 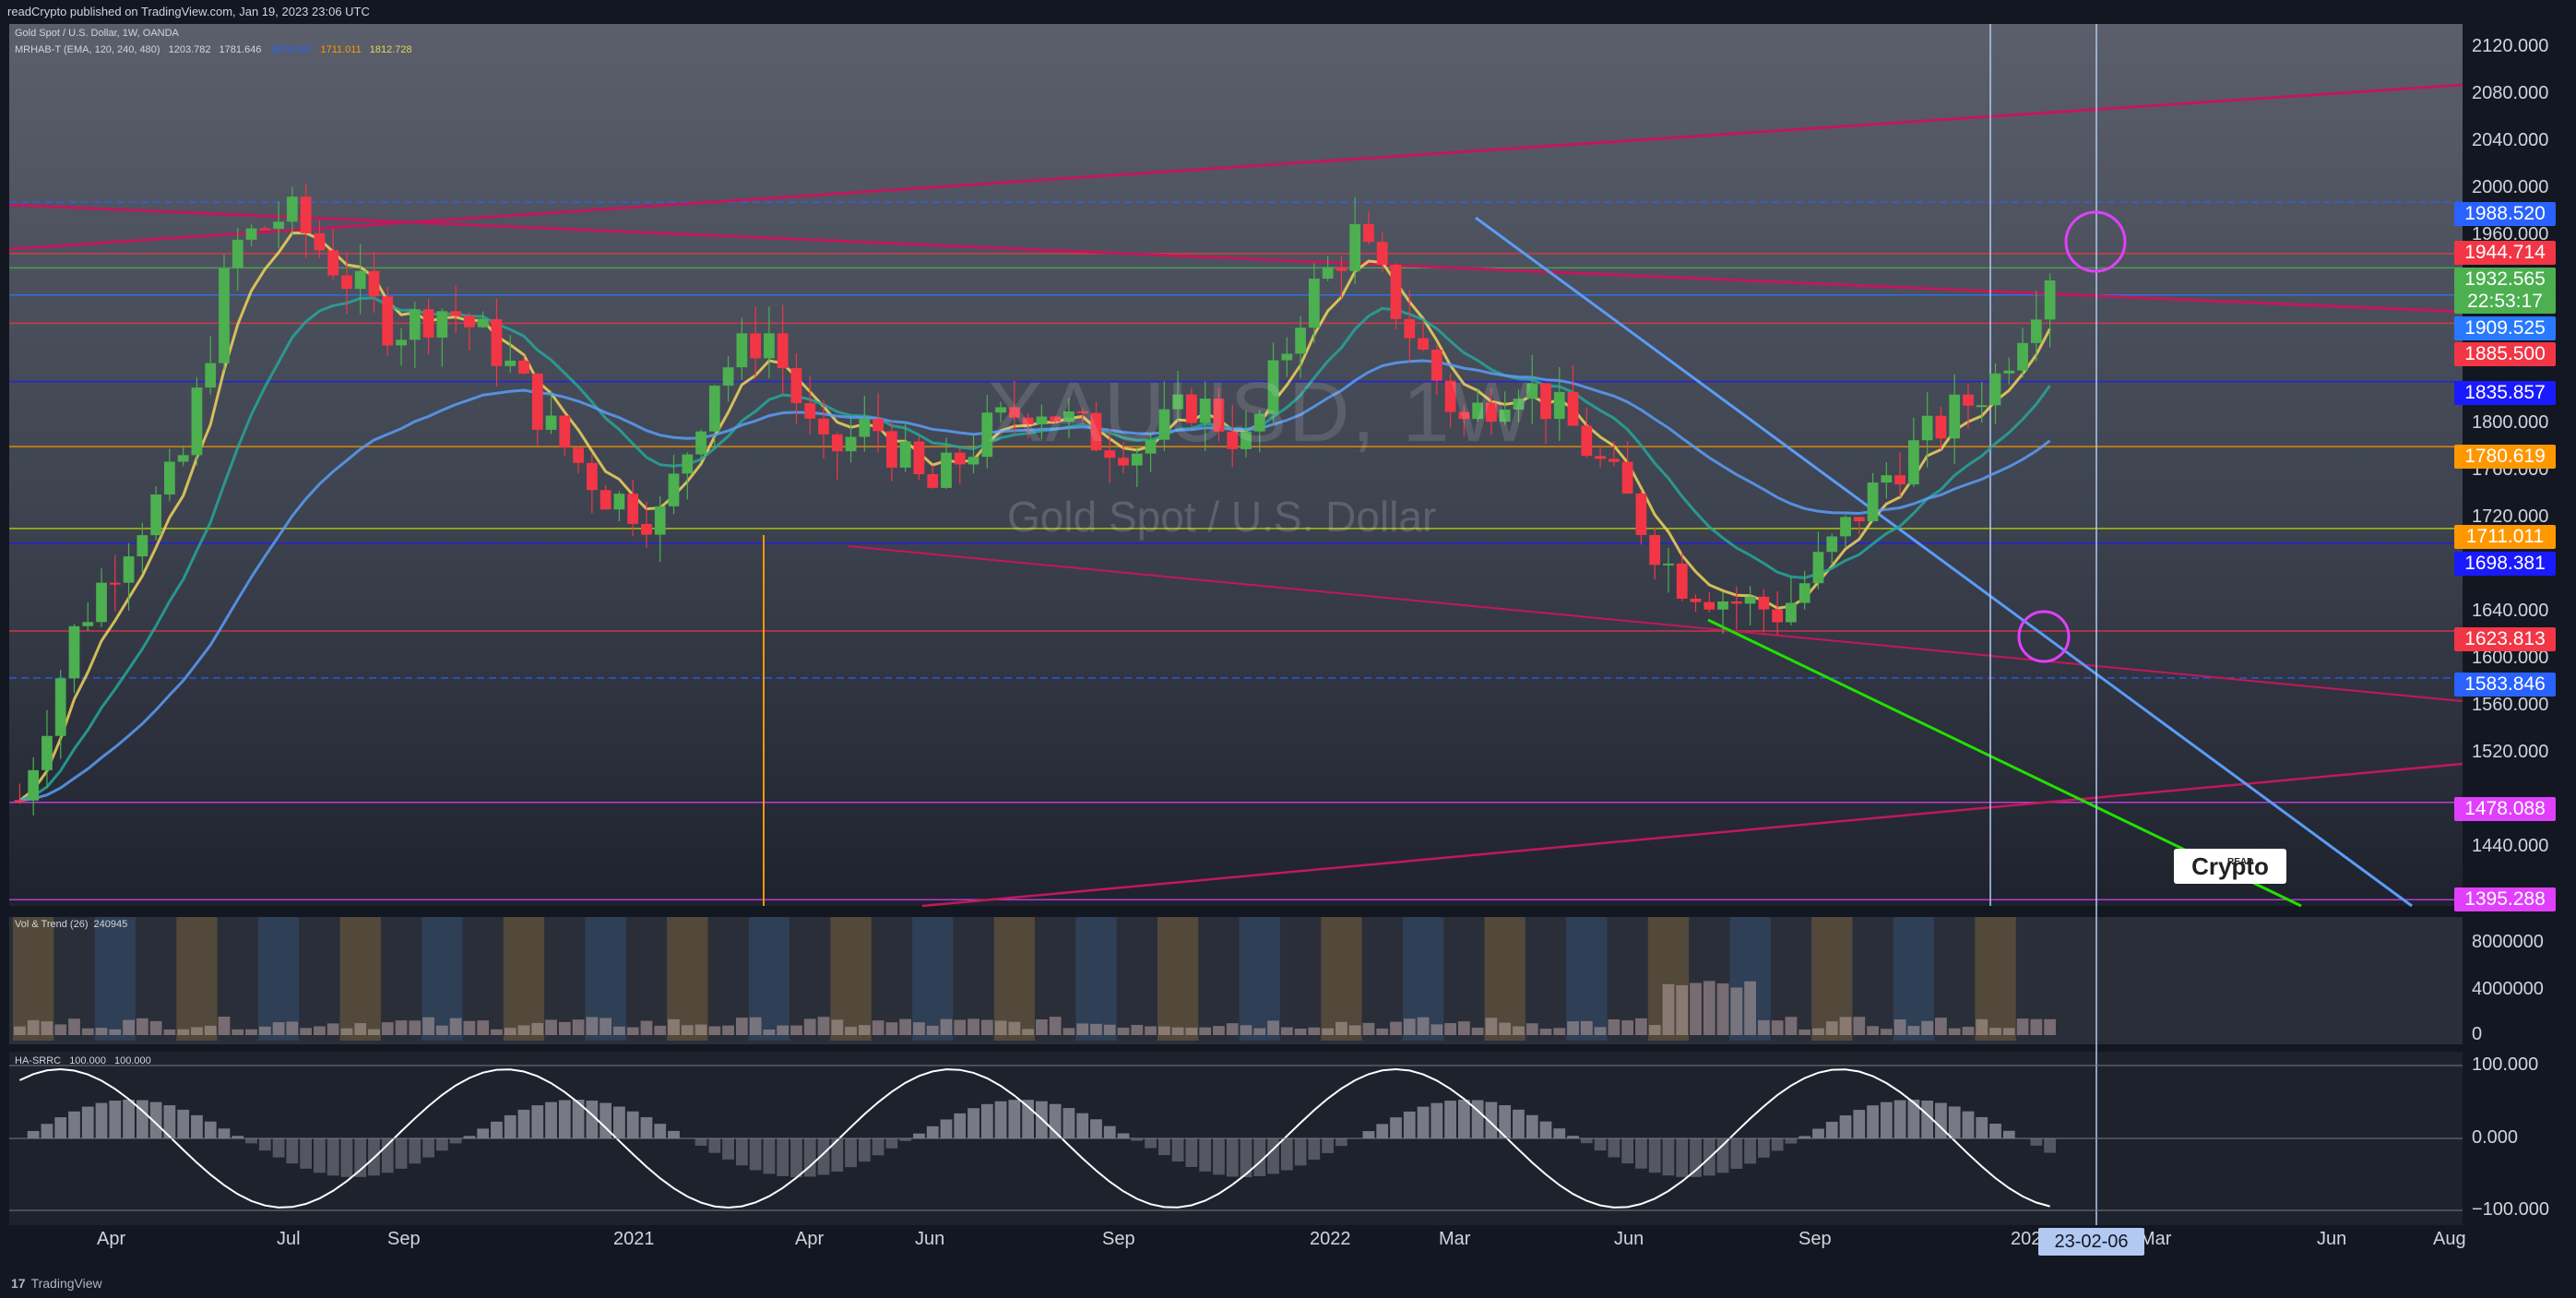 What do you see at coordinates (83, 1060) in the screenshot?
I see `legend-oscillator: HA-SRRC 100.000 100.000` at bounding box center [83, 1060].